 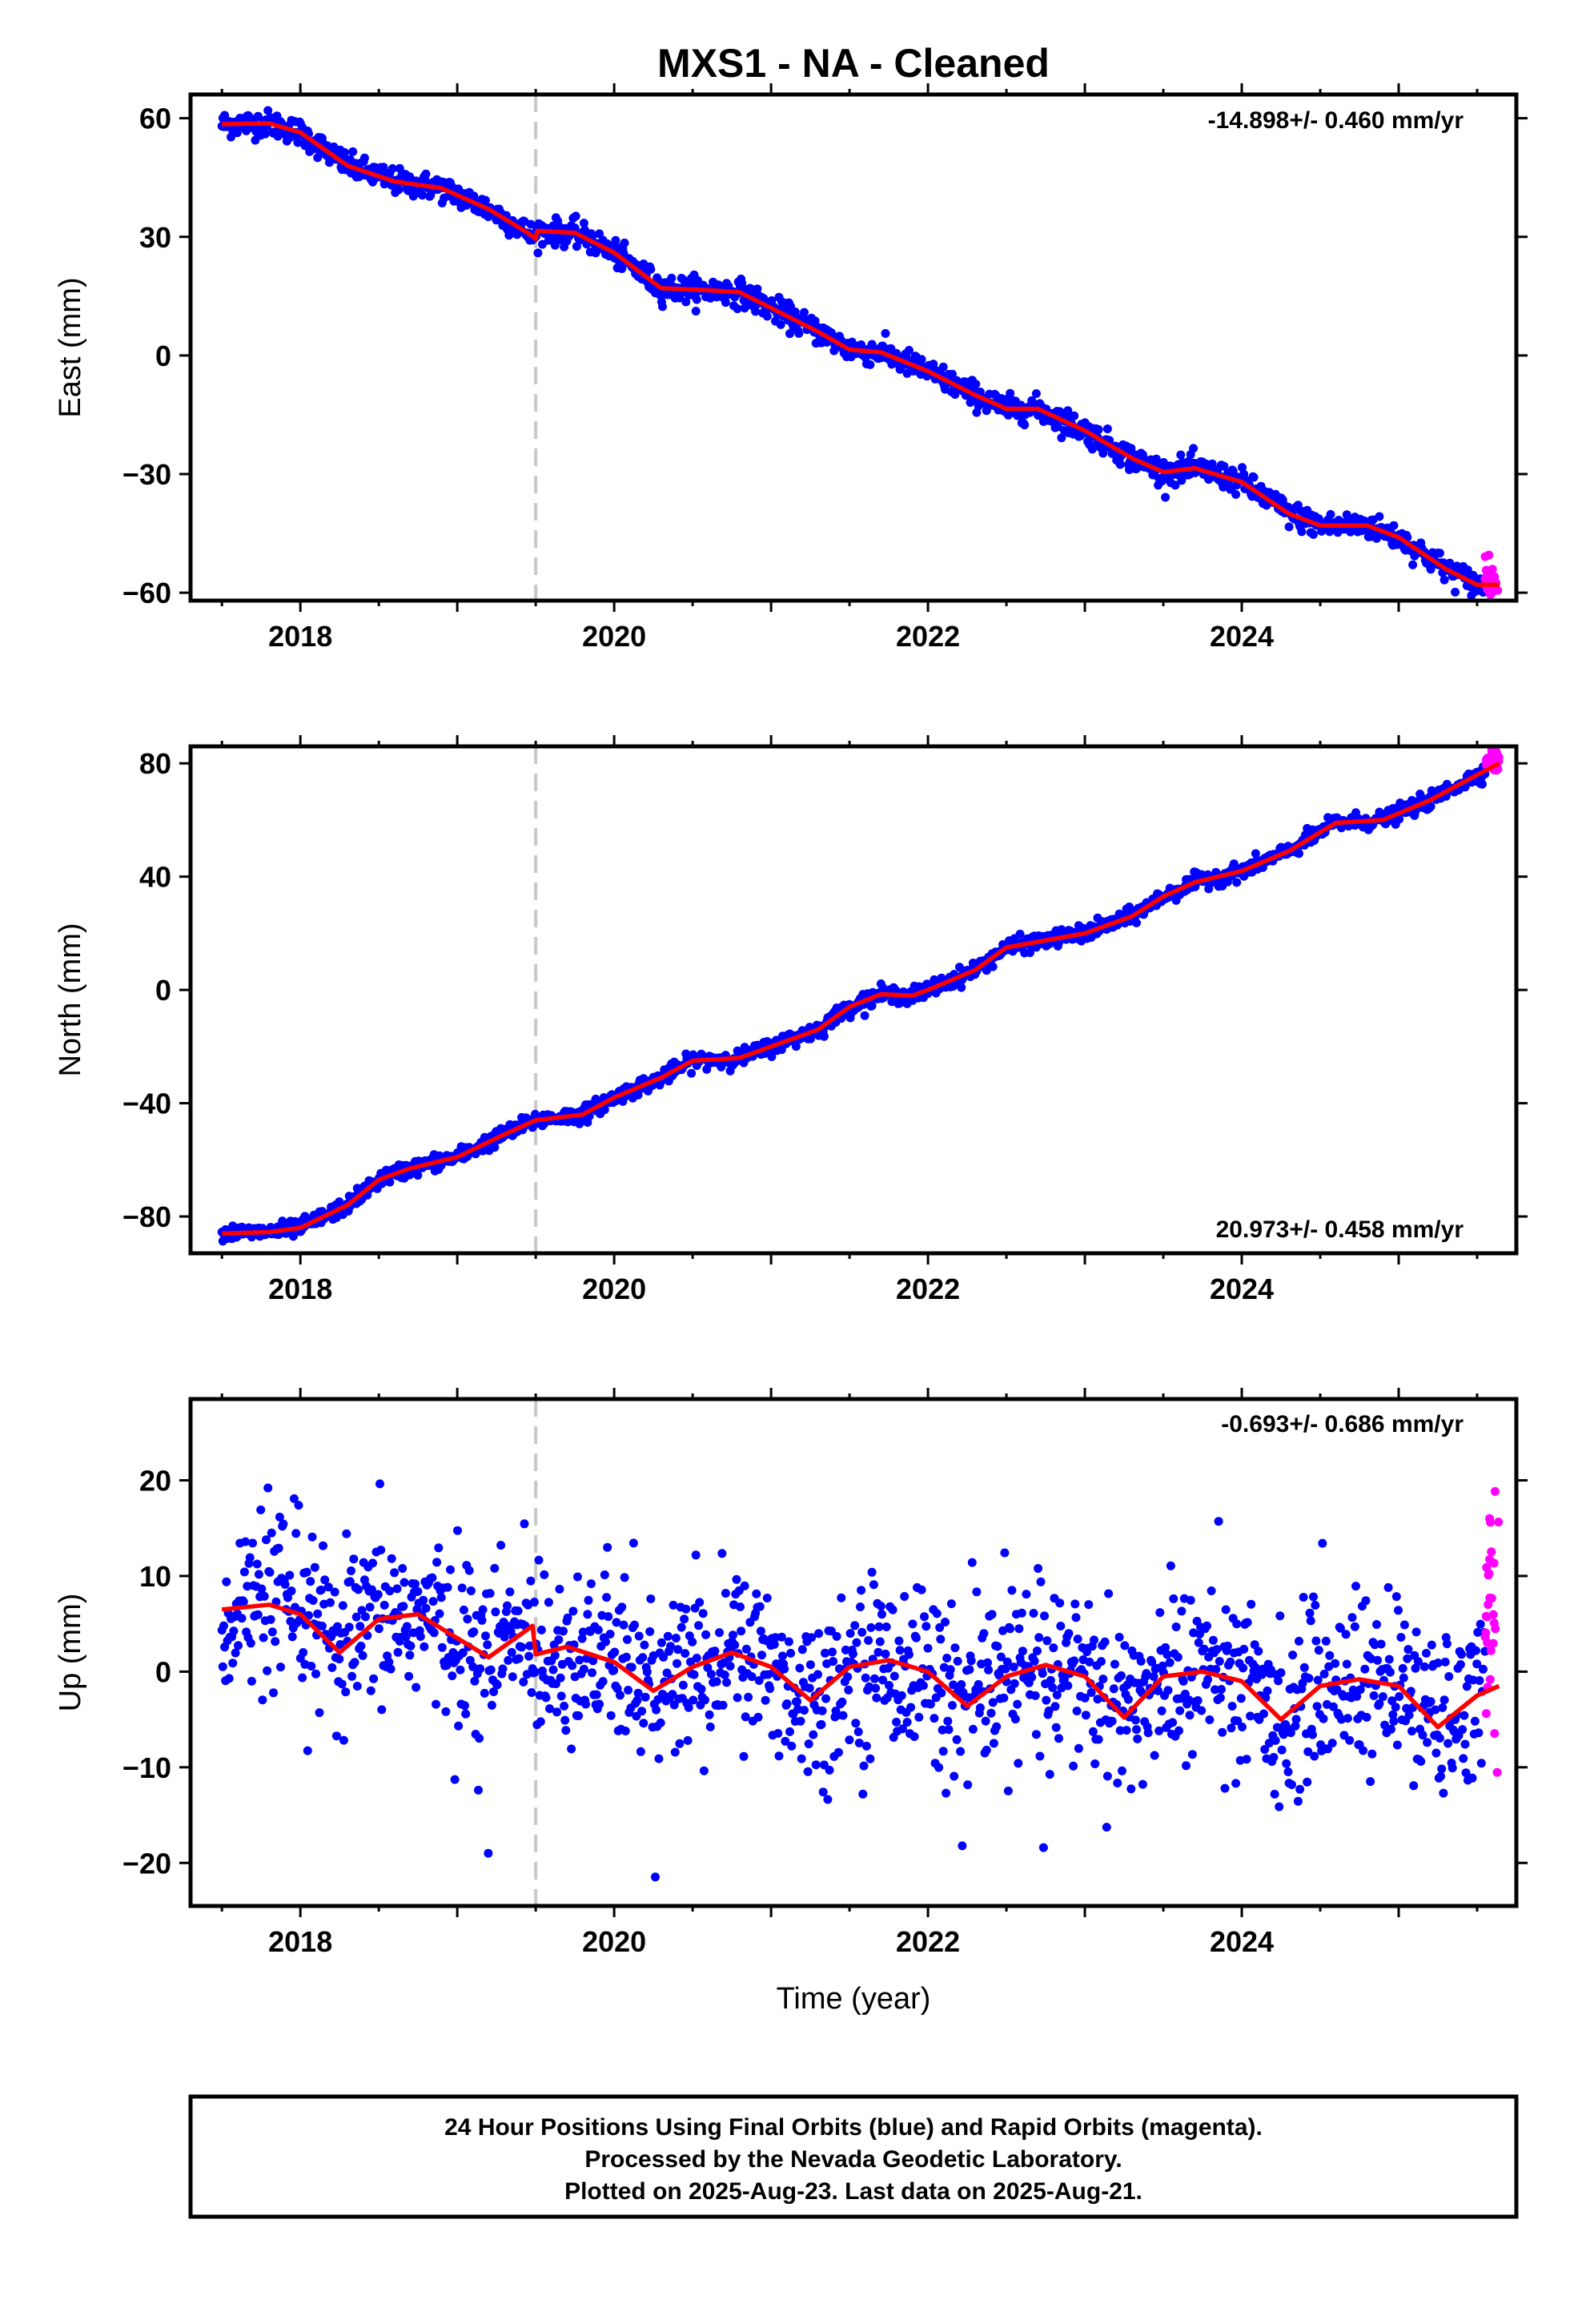 I want to click on y-tick-label: 10, so click(x=155, y=1577).